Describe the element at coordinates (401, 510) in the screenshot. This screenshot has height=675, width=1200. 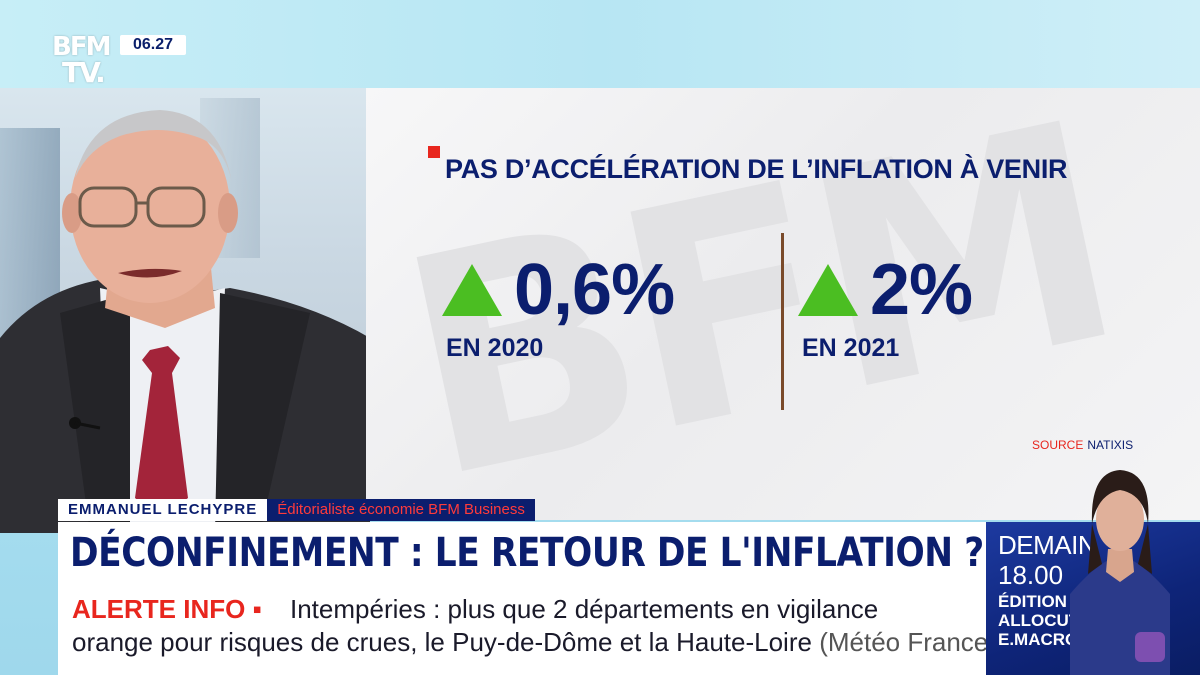
I see `speaker-role: Éditorialiste économie BFM Business` at that location.